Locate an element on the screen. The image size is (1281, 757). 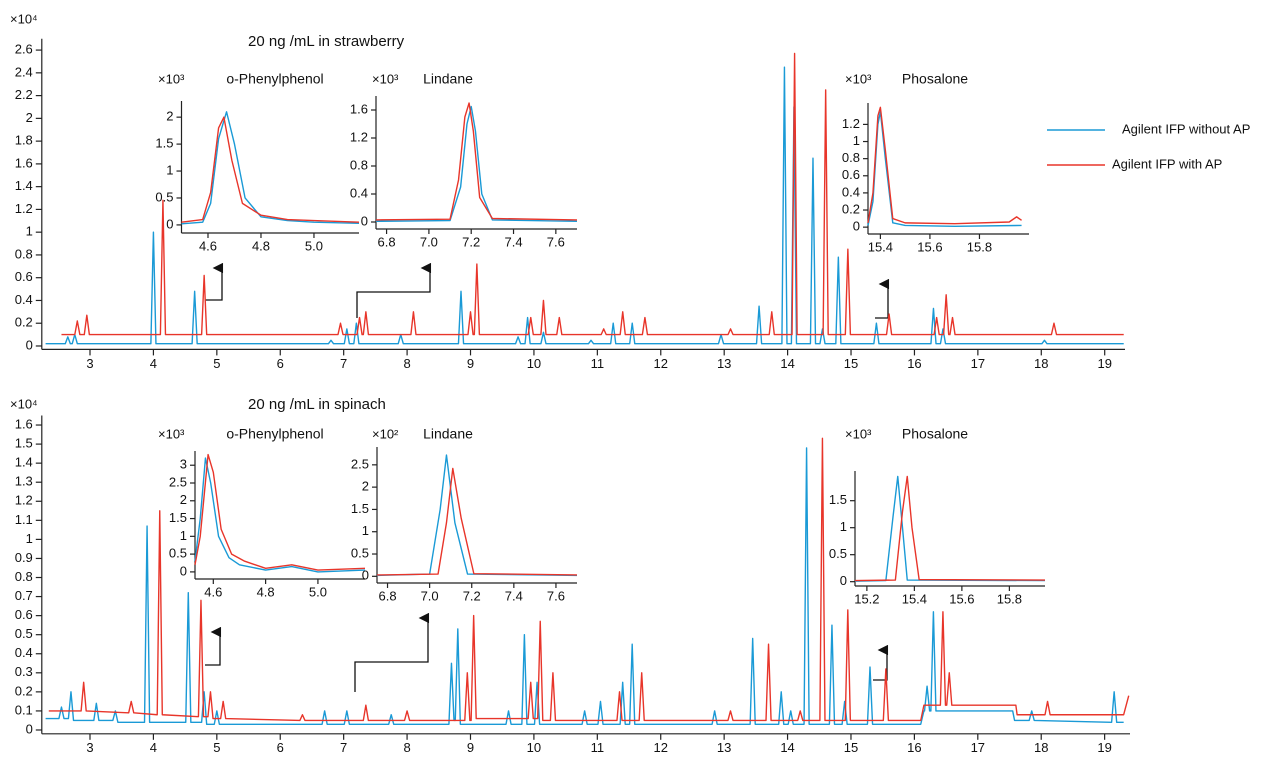
y-tick-label: 2.6 is located at coordinates (24, 49).